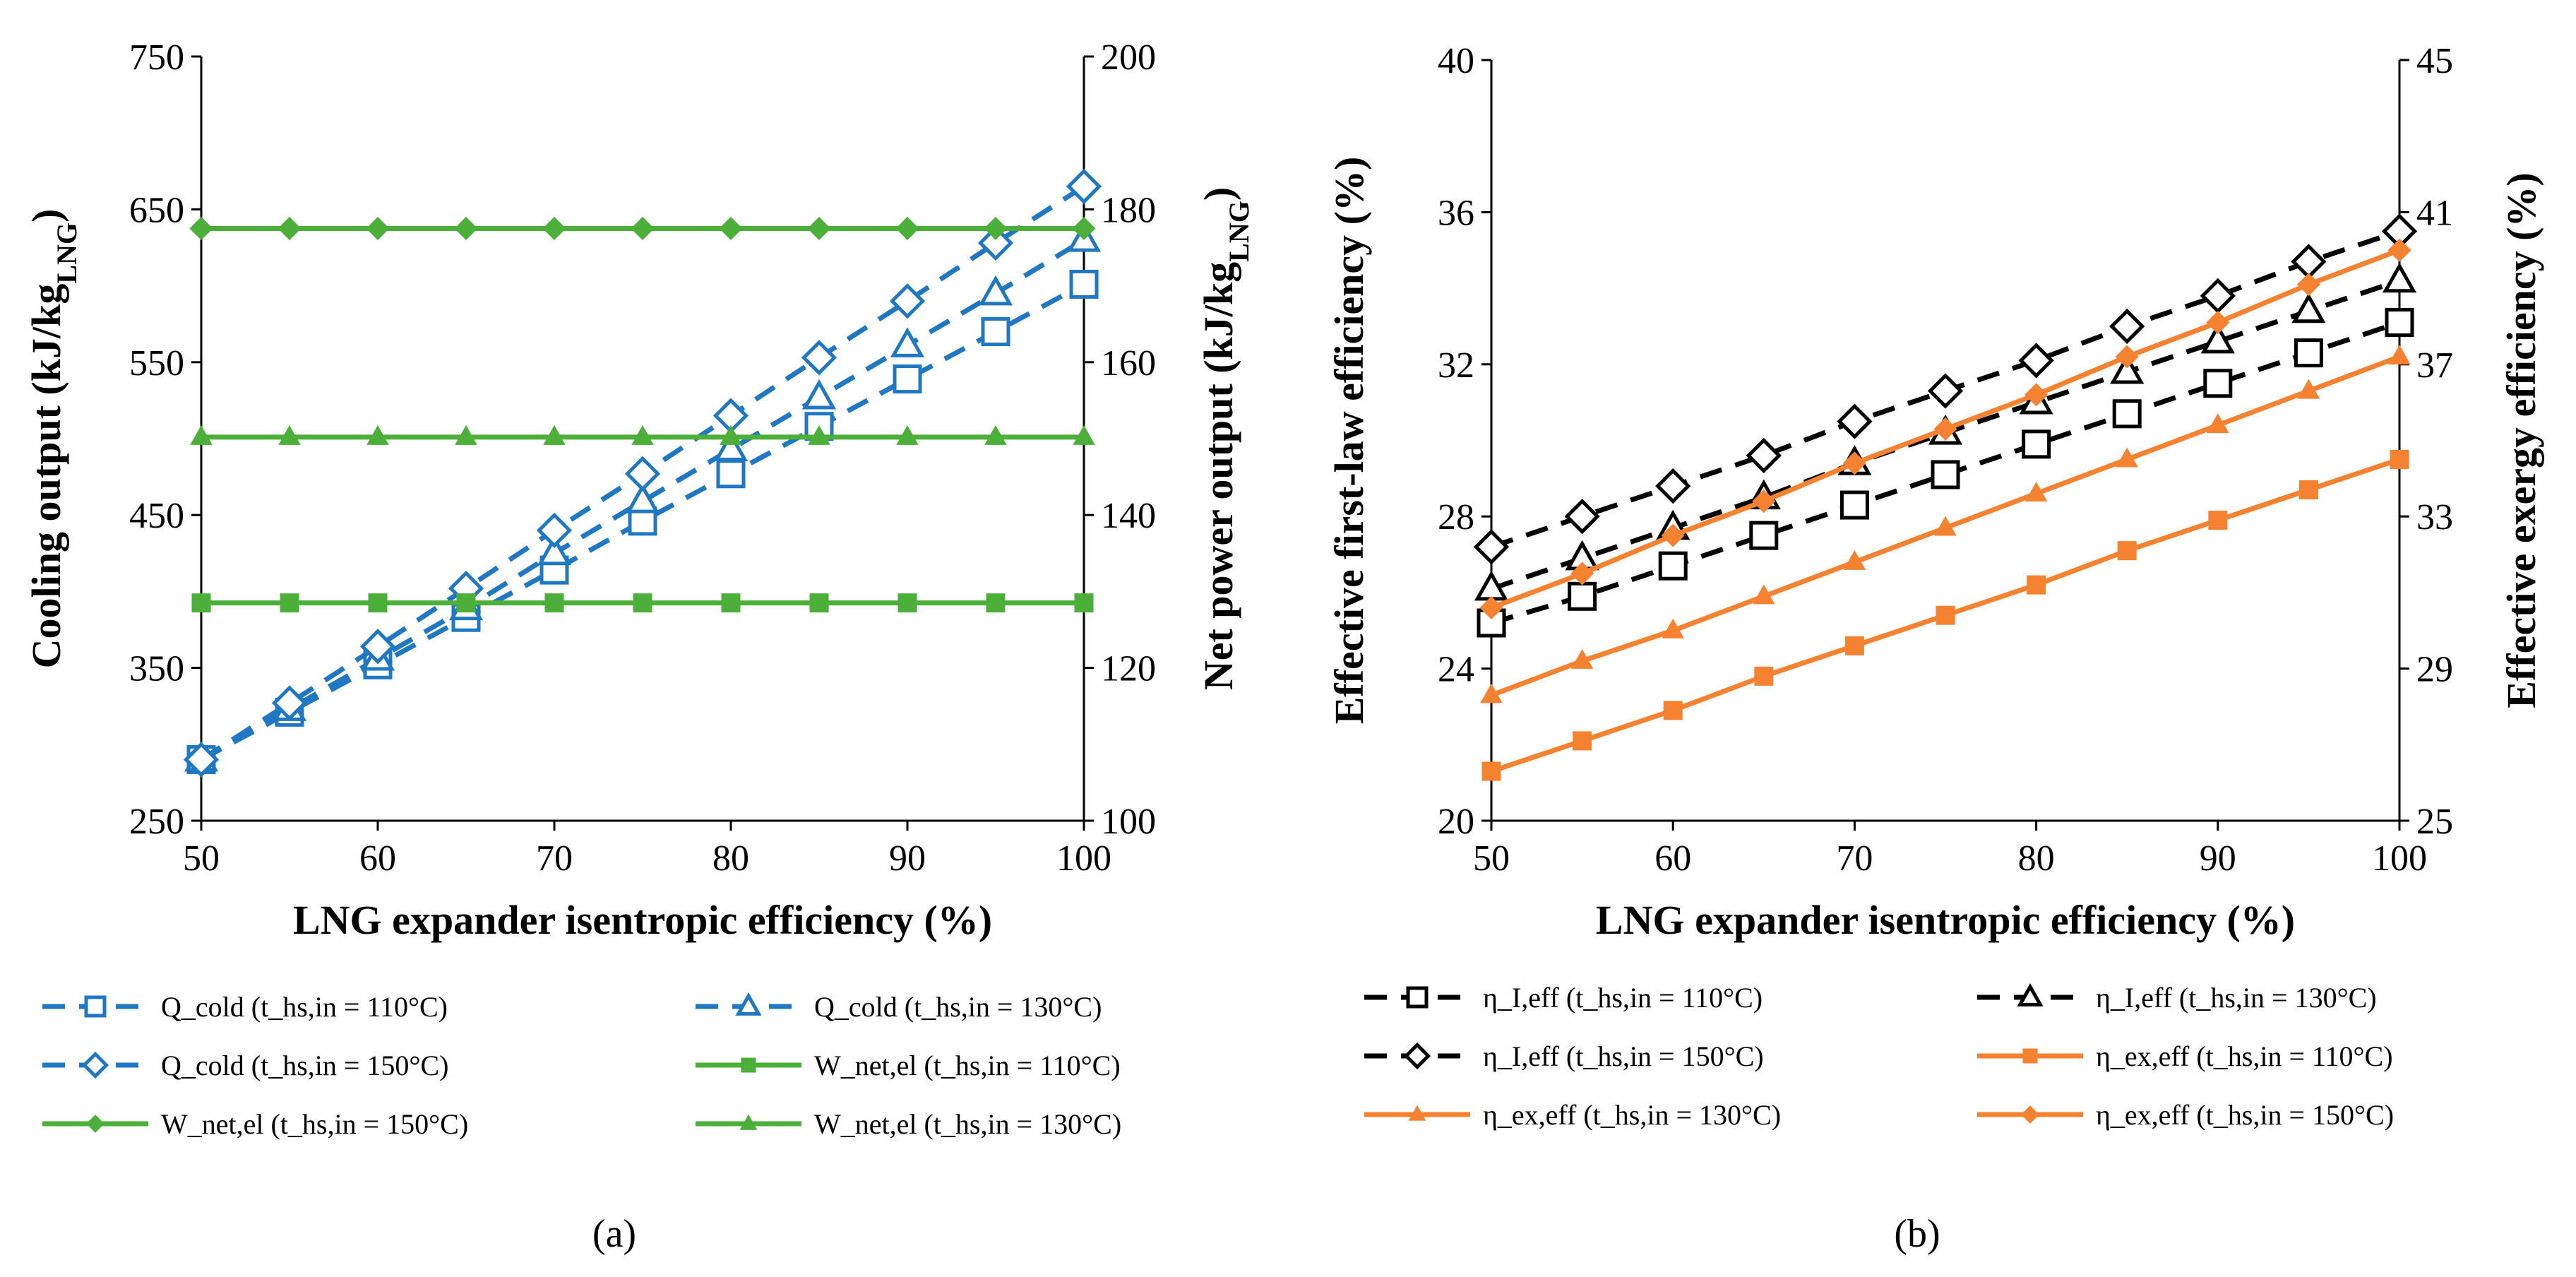 This screenshot has width=2576, height=1277. I want to click on legend-item: Q_cold (t_hs,in = 130°C), so click(899, 1007).